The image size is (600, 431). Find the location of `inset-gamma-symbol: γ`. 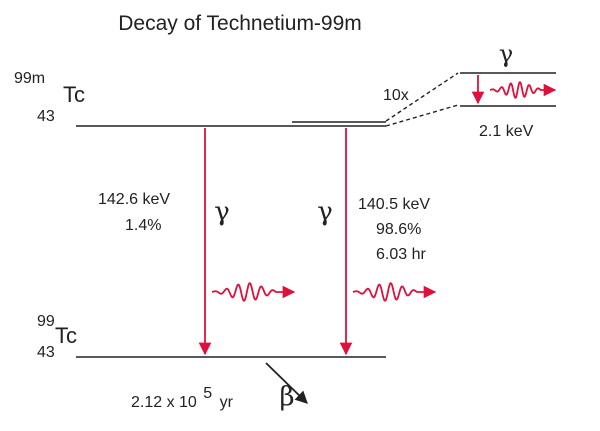

inset-gamma-symbol: γ is located at coordinates (506, 54).